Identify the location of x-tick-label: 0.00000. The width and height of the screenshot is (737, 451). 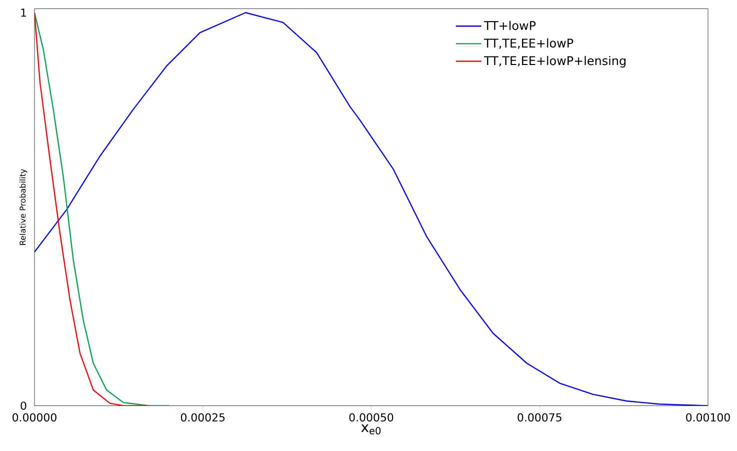
(34, 417).